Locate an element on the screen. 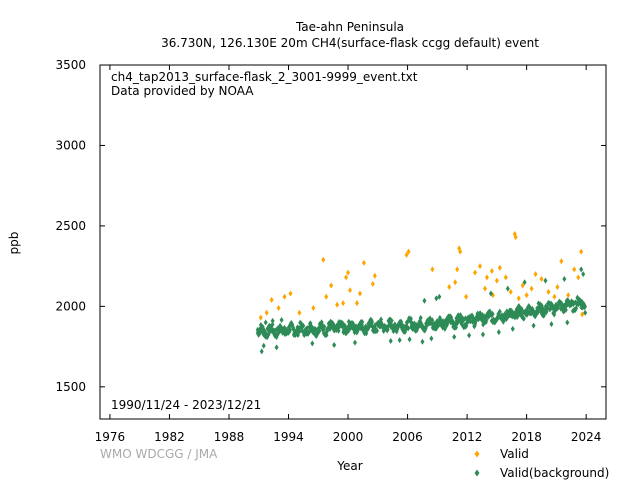 Image resolution: width=640 pixels, height=480 pixels. x-tick-label: 1994 is located at coordinates (288, 437).